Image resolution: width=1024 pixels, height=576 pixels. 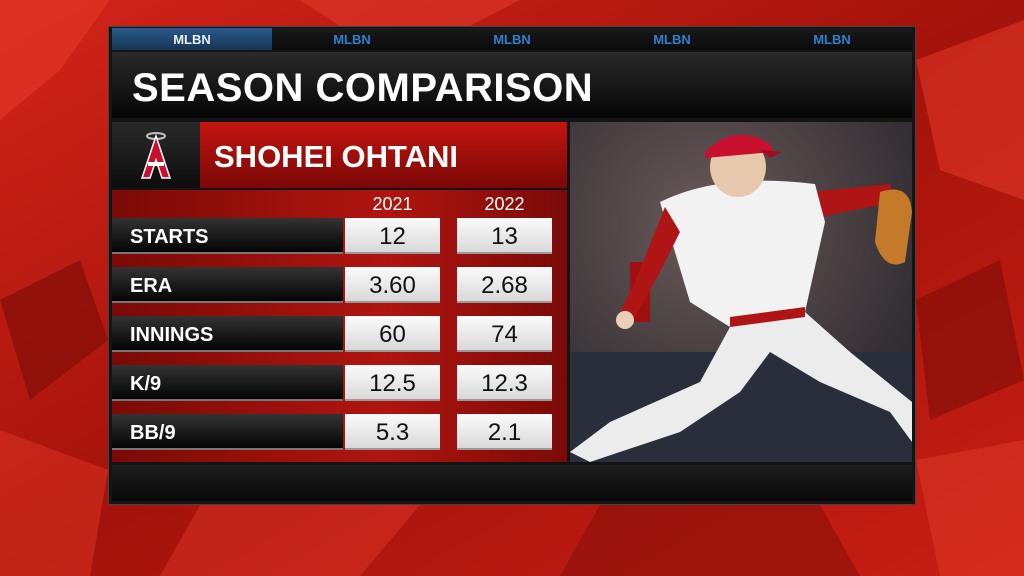 What do you see at coordinates (504, 383) in the screenshot?
I see `value-cell: 12.3` at bounding box center [504, 383].